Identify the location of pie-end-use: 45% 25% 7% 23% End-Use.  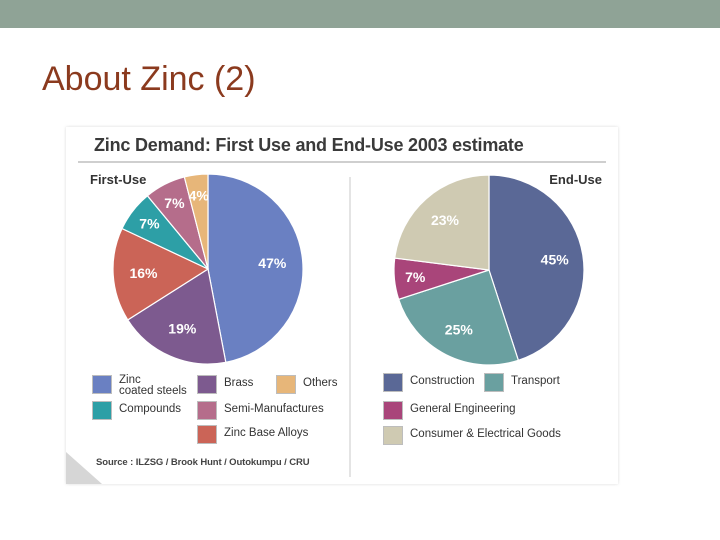
(497, 269).